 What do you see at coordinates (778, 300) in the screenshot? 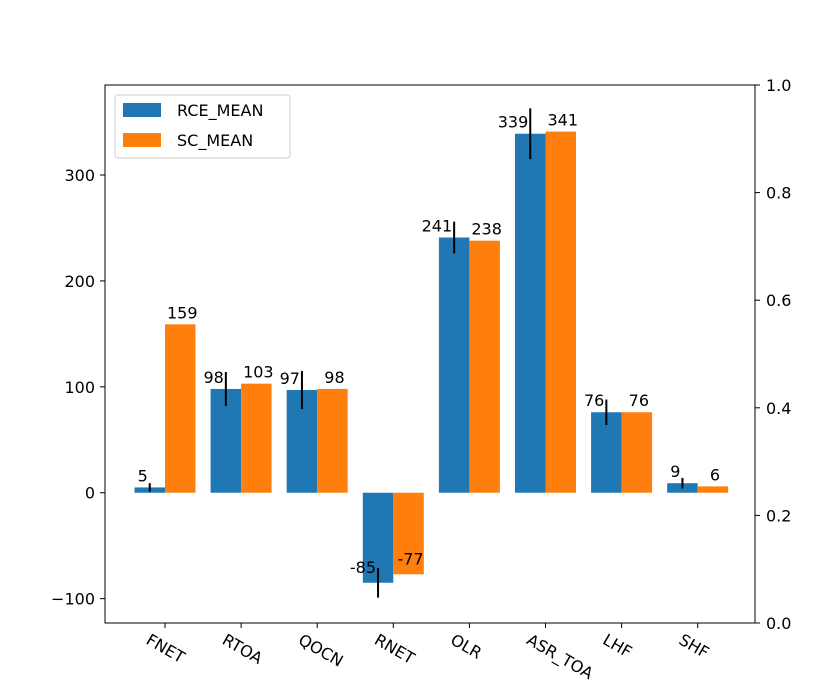
I see `y2-tick-label: 0.6` at bounding box center [778, 300].